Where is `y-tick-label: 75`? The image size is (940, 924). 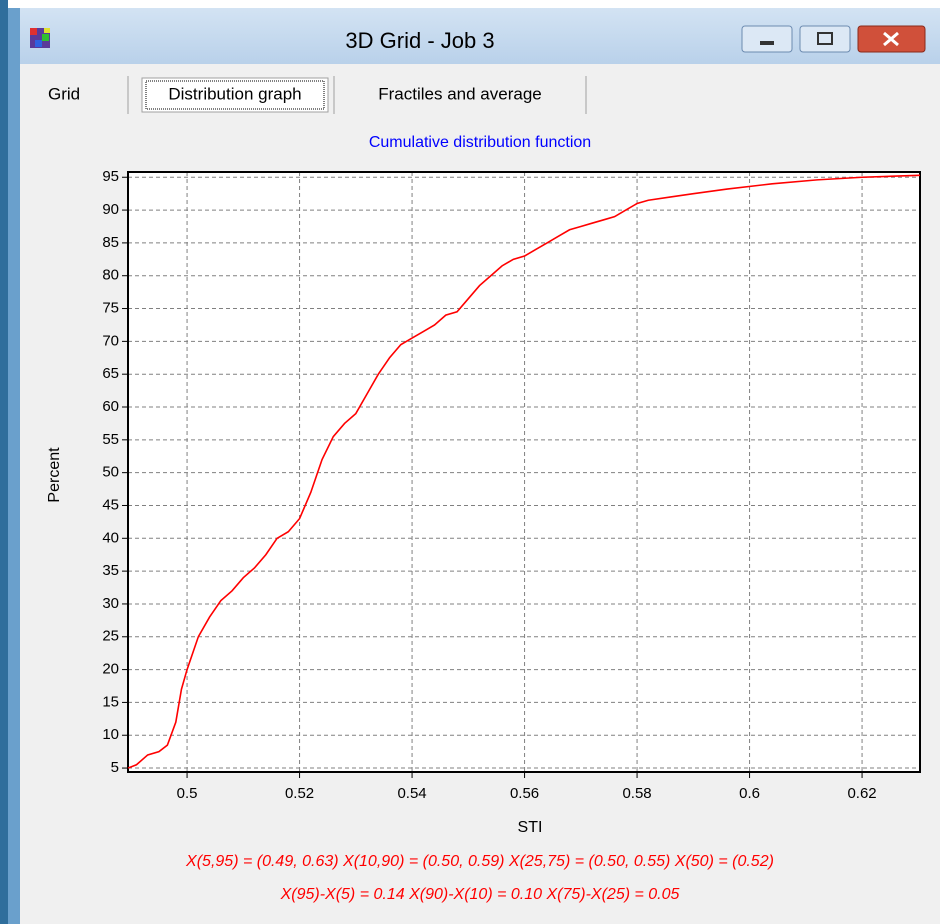 y-tick-label: 75 is located at coordinates (110, 308).